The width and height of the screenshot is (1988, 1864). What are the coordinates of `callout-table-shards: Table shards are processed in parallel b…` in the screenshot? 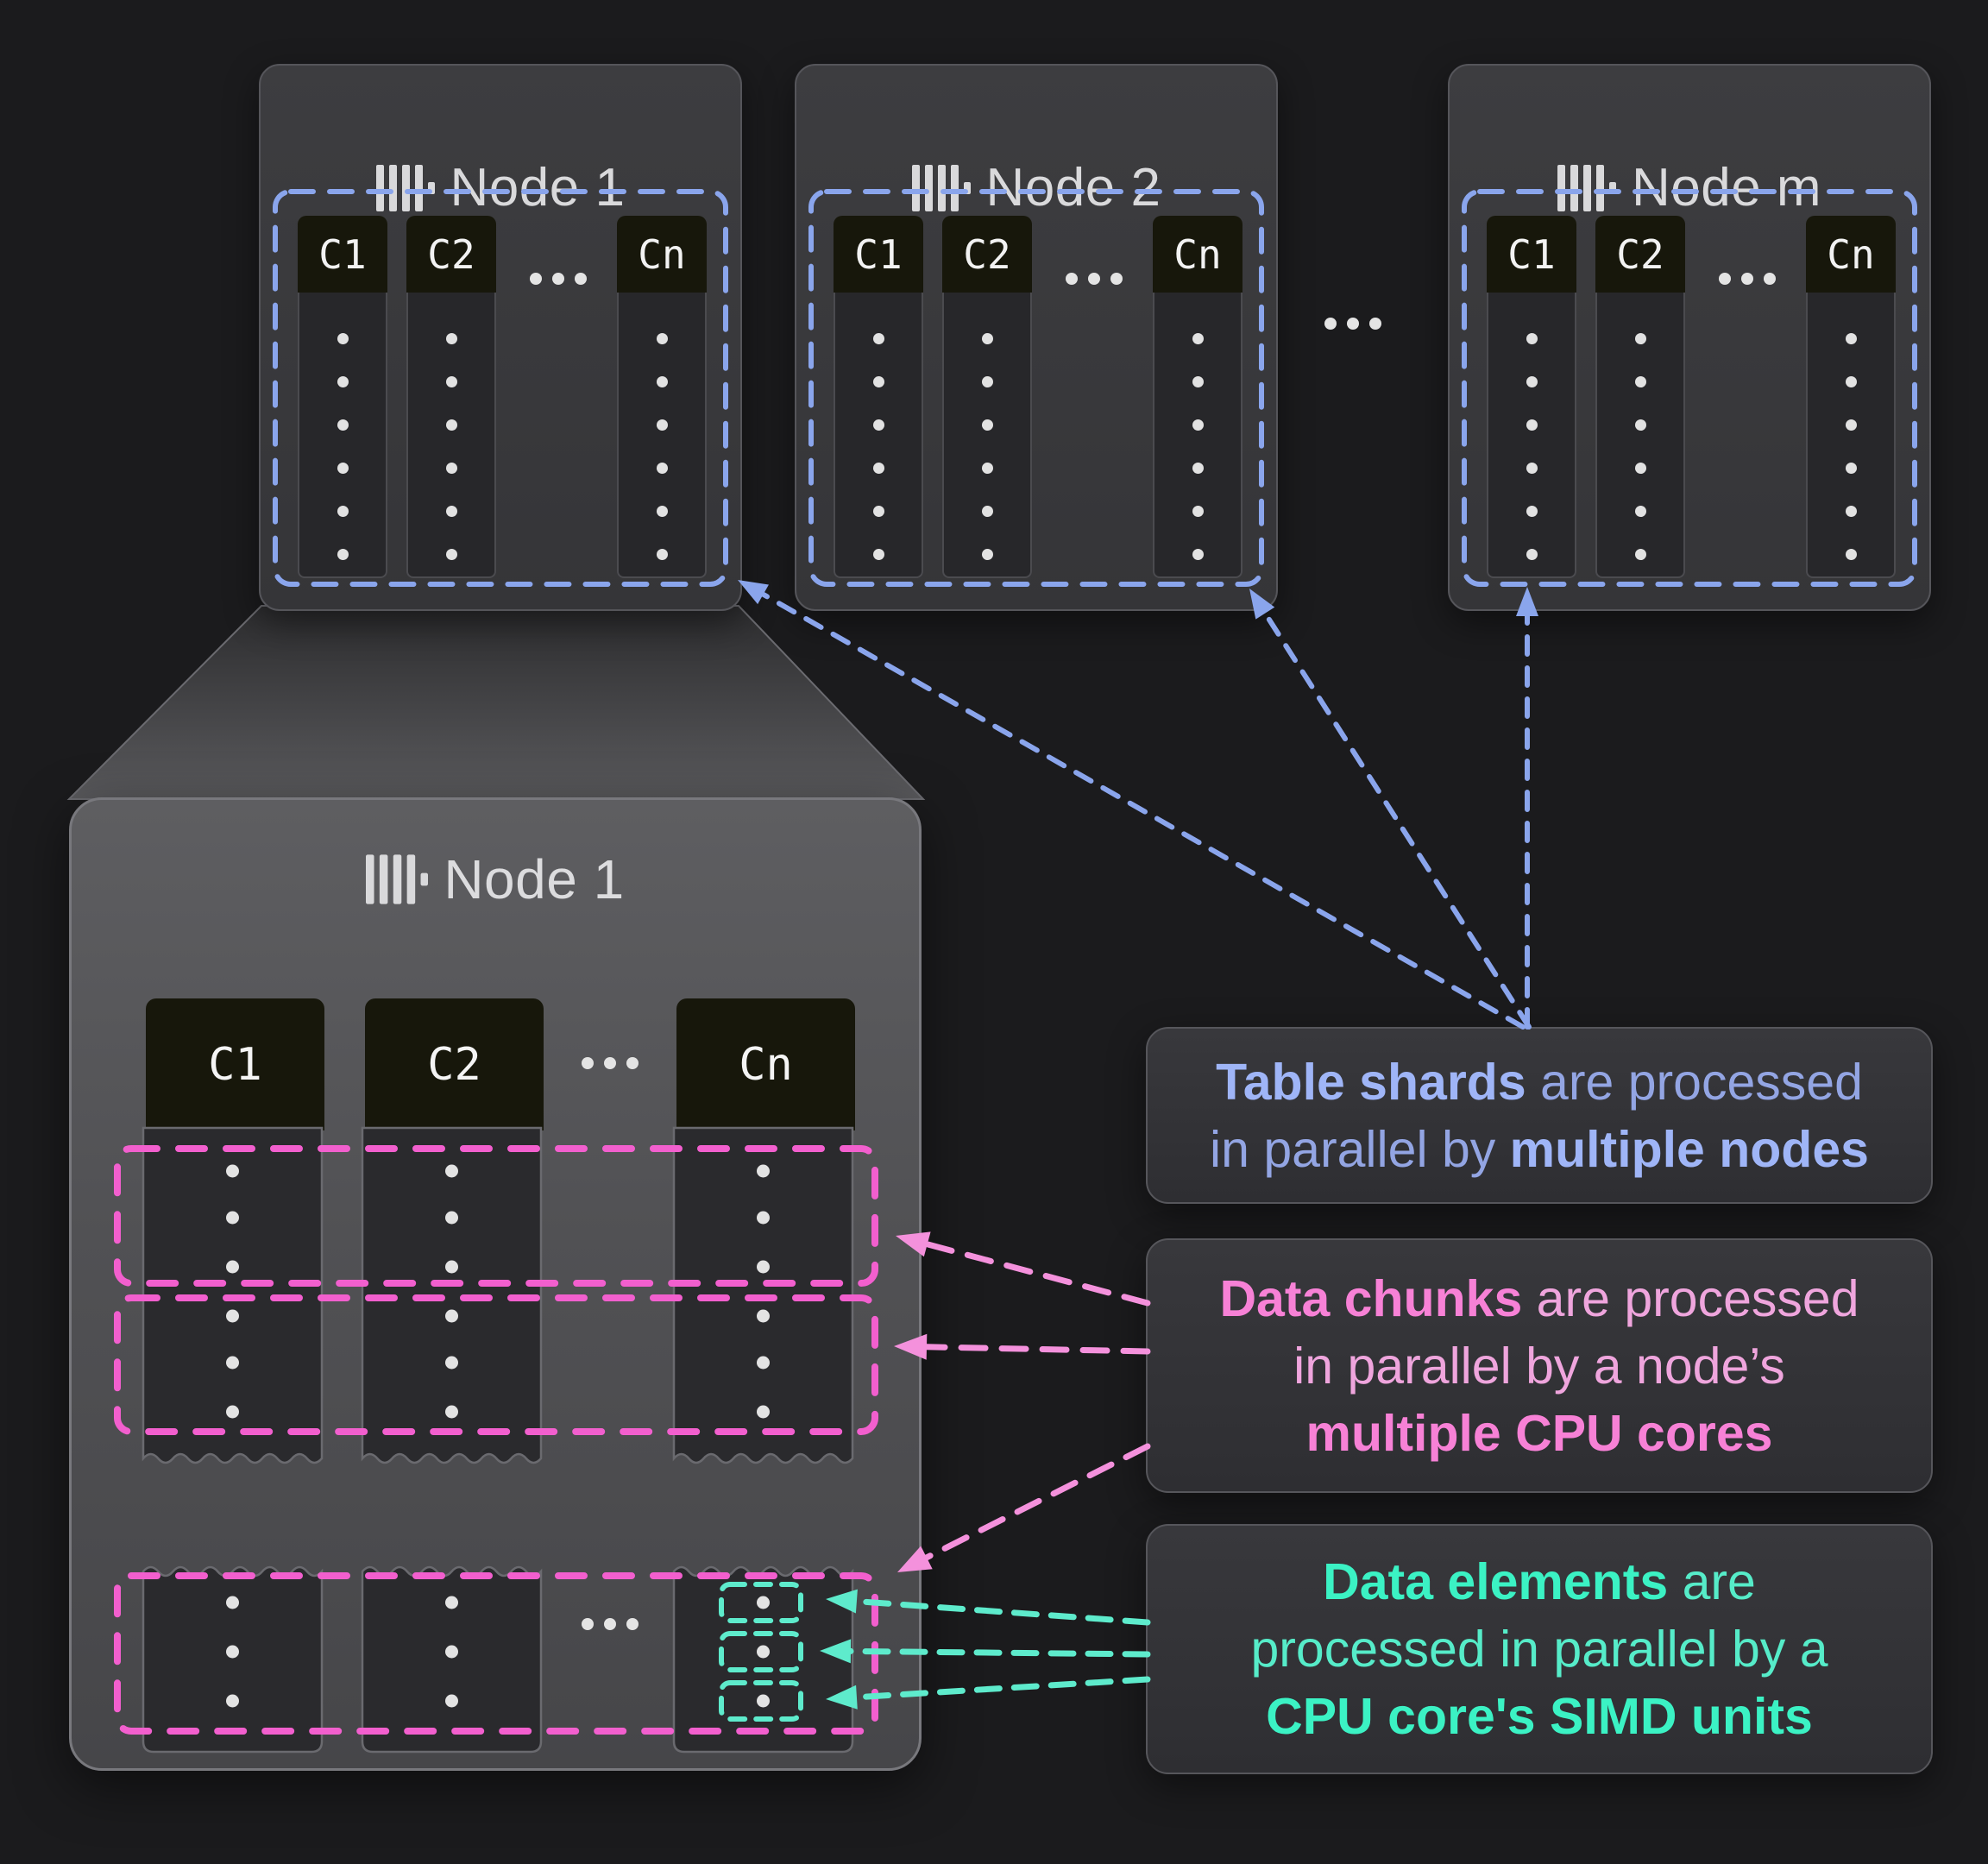 It's located at (1539, 1115).